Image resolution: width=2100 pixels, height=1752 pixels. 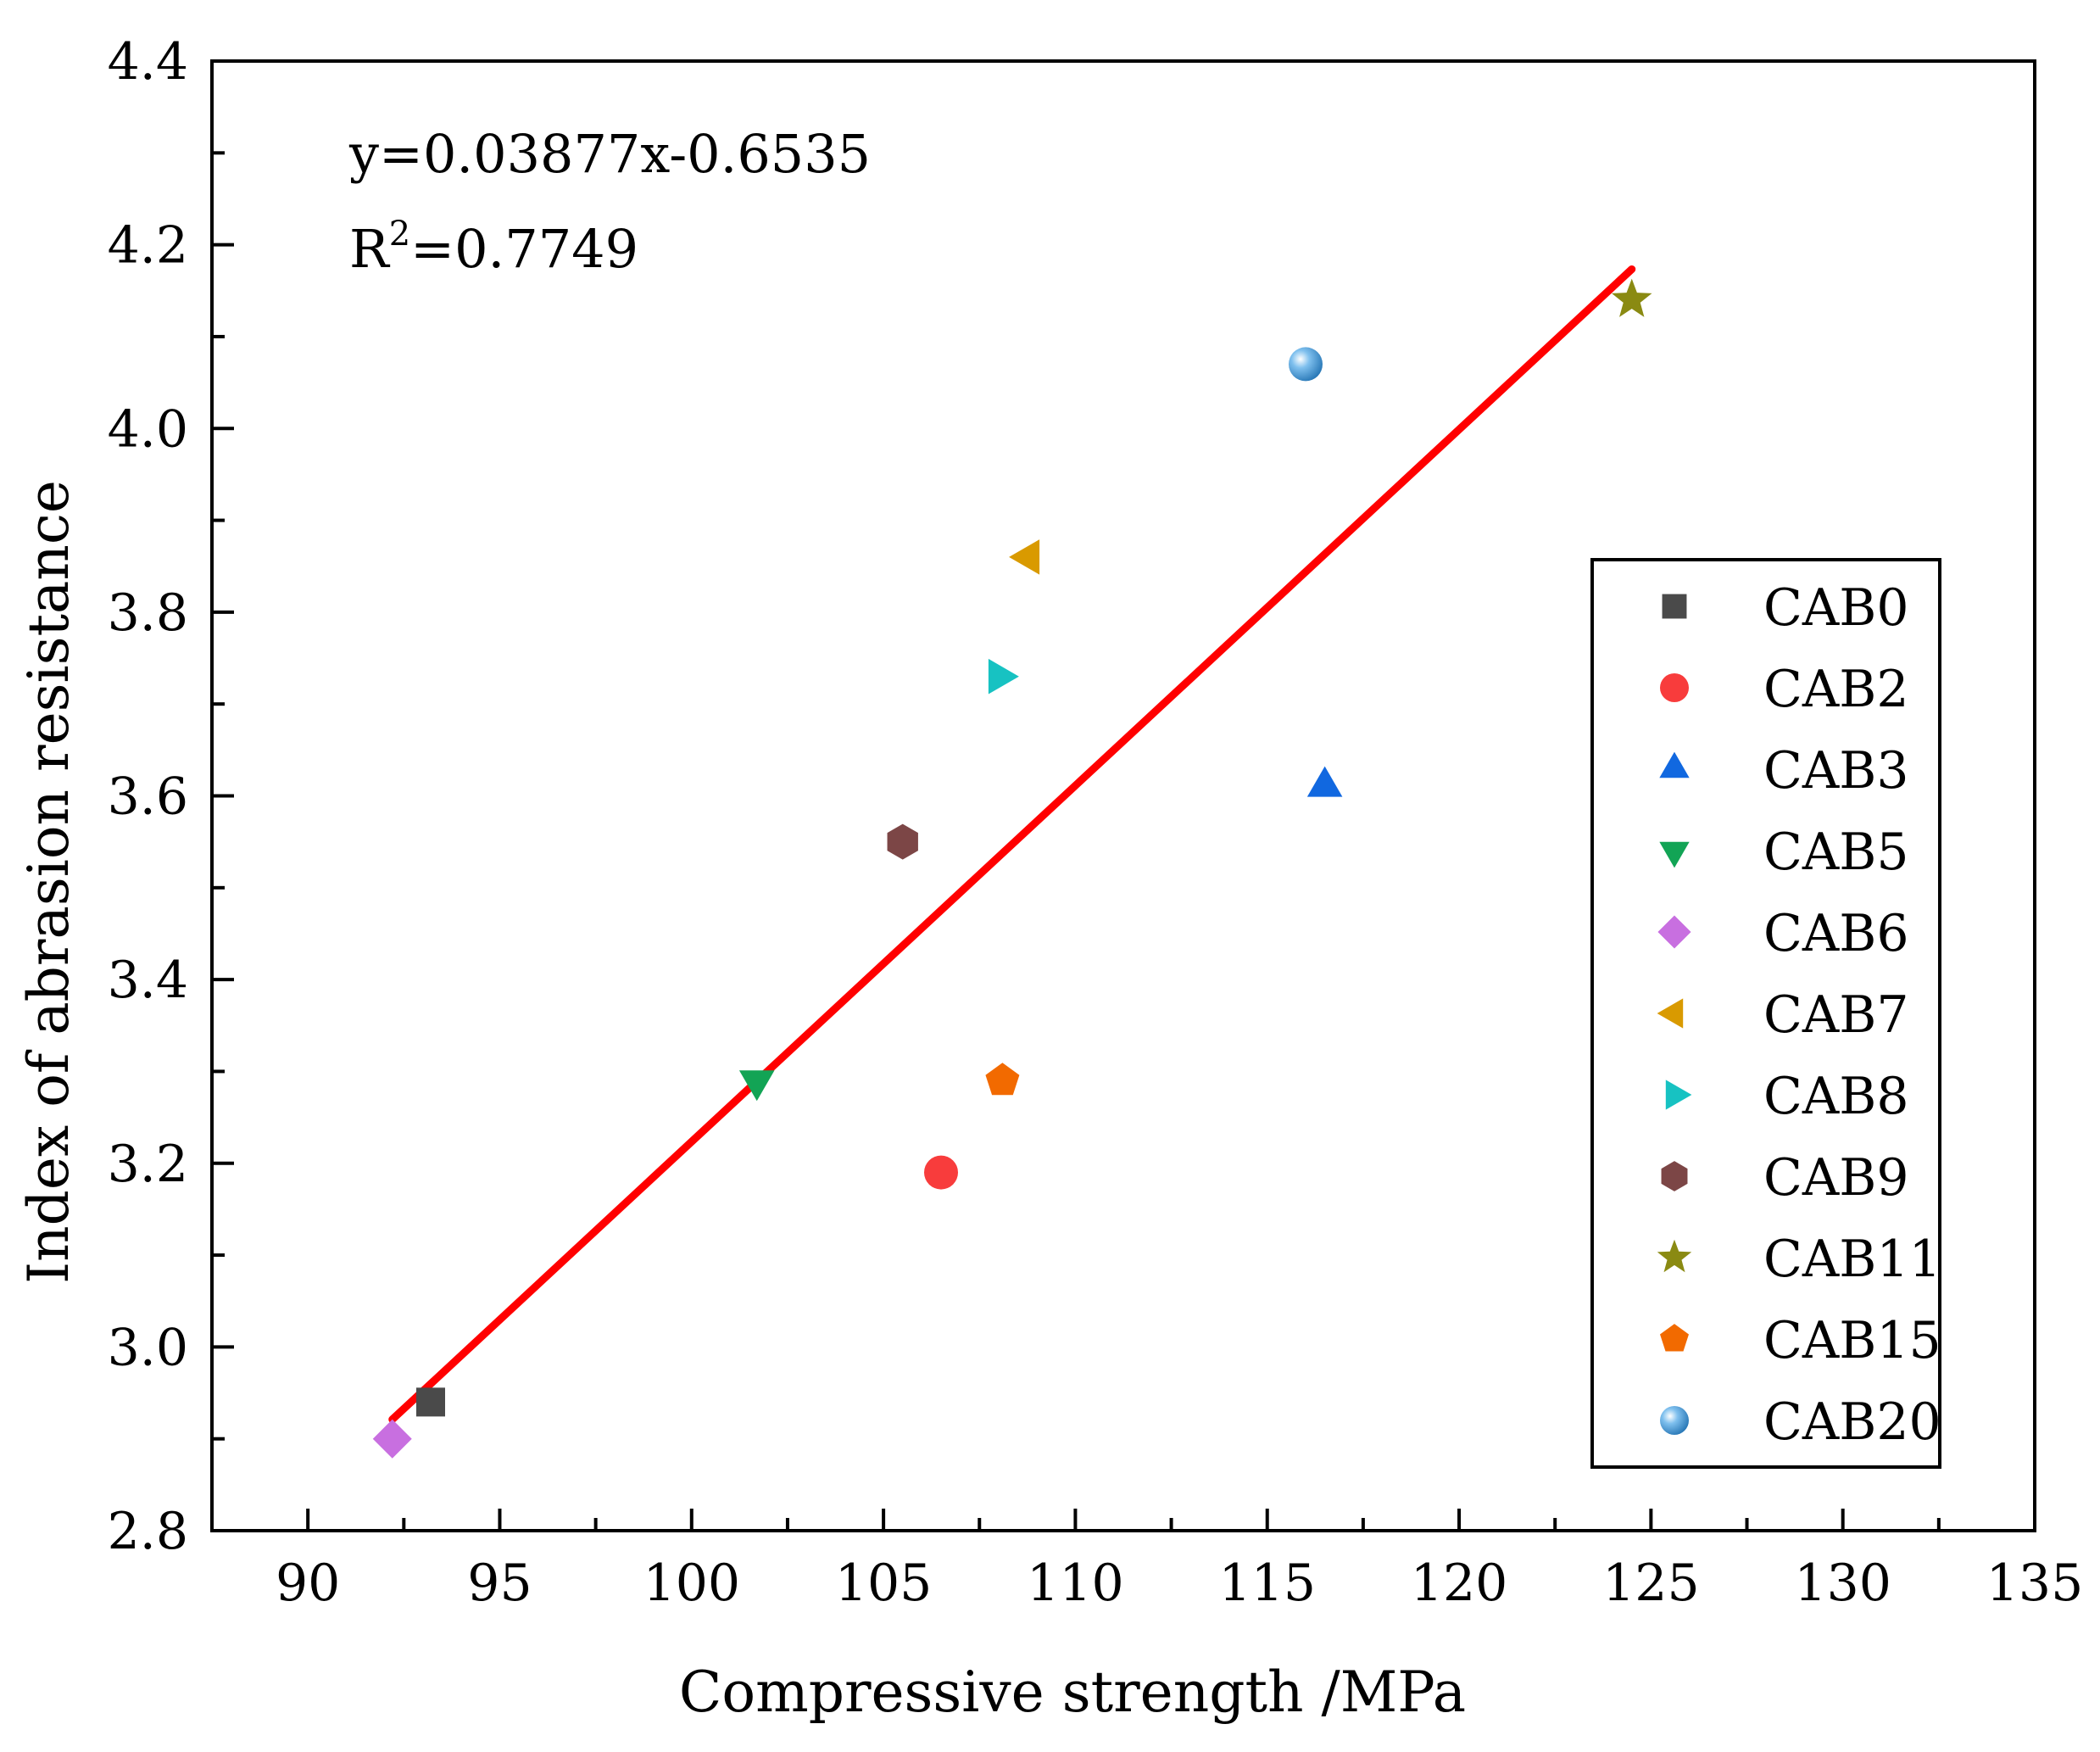 What do you see at coordinates (148, 62) in the screenshot?
I see `y-tick-label: 4.4` at bounding box center [148, 62].